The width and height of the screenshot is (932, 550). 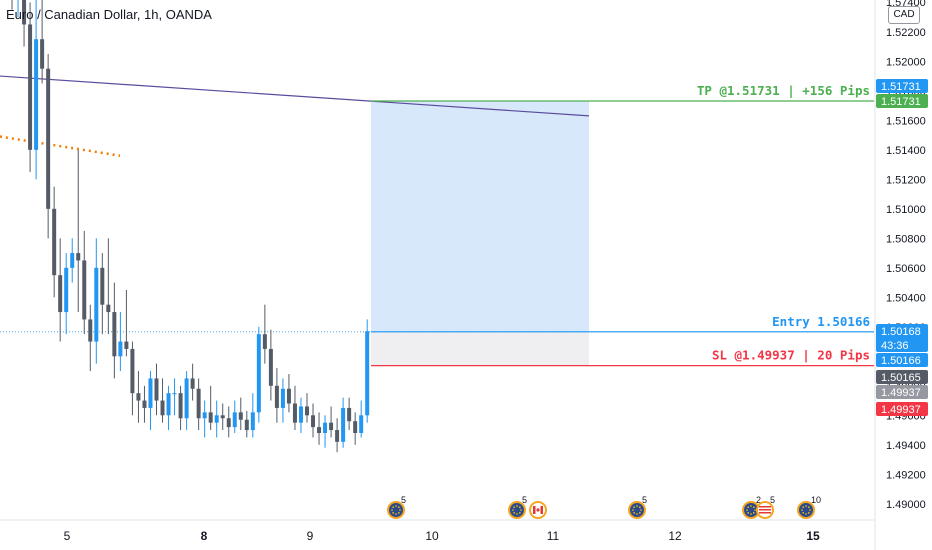 What do you see at coordinates (904, 15) in the screenshot?
I see `currency-badge: CAD` at bounding box center [904, 15].